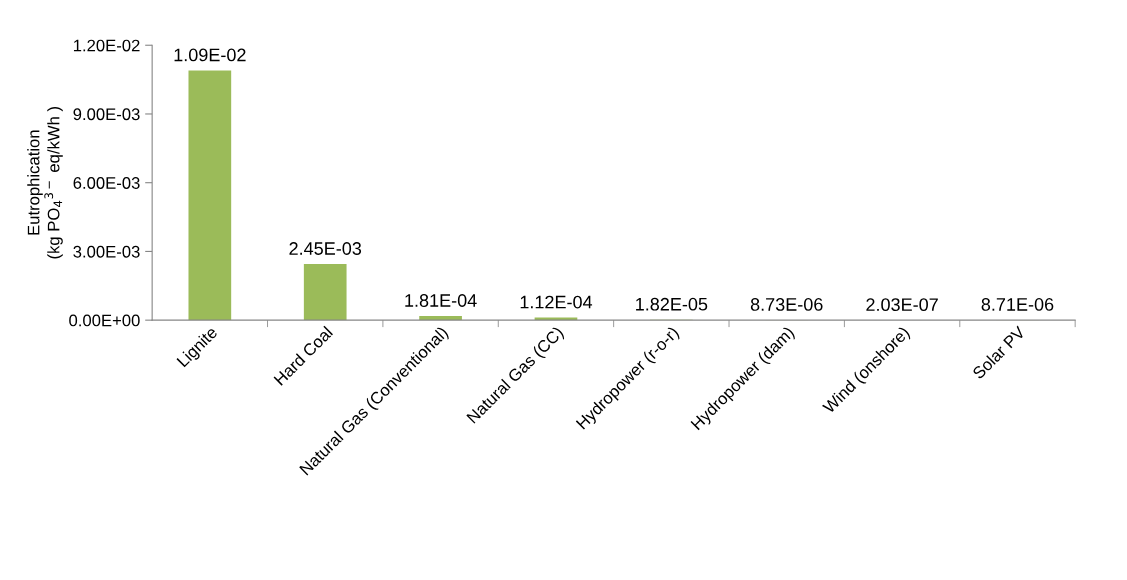 Image resolution: width=1127 pixels, height=580 pixels. I want to click on y-tick-label: 9.00E-03, so click(106, 114).